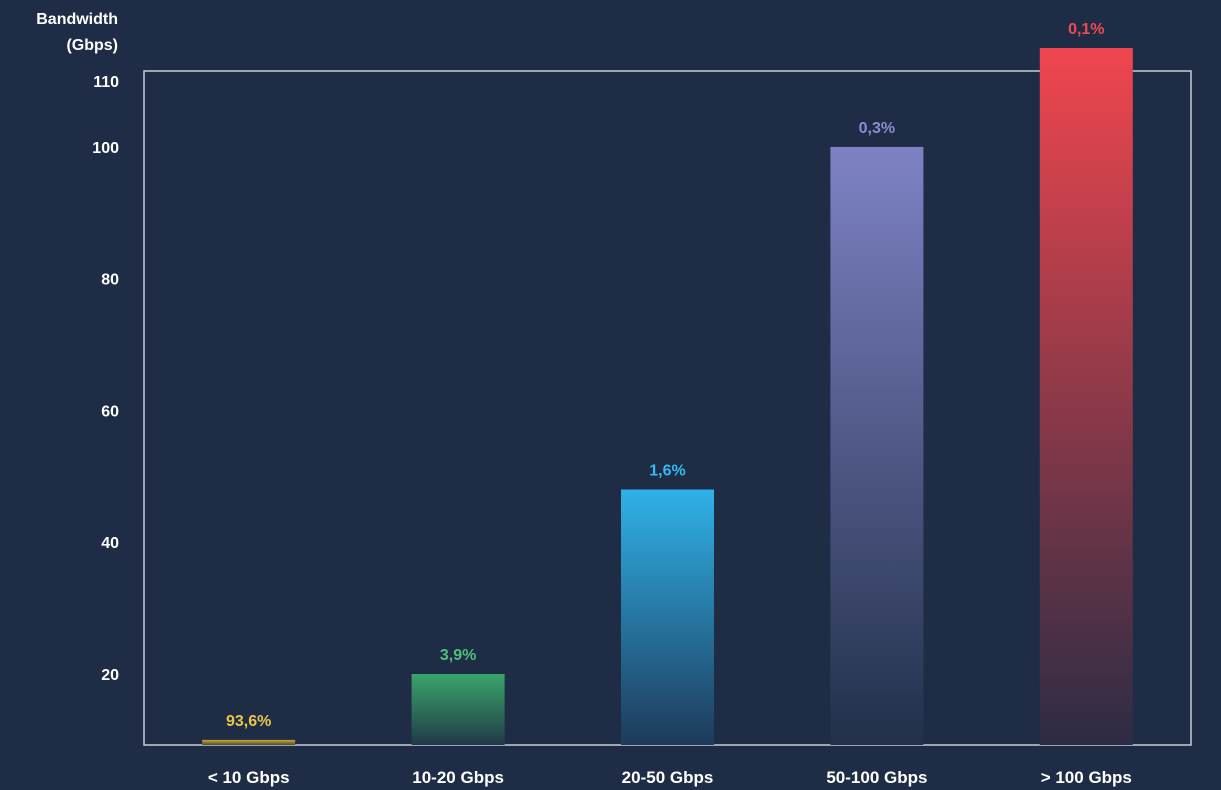 The width and height of the screenshot is (1221, 790). I want to click on x-tick-label: 50-100 Gbps, so click(876, 777).